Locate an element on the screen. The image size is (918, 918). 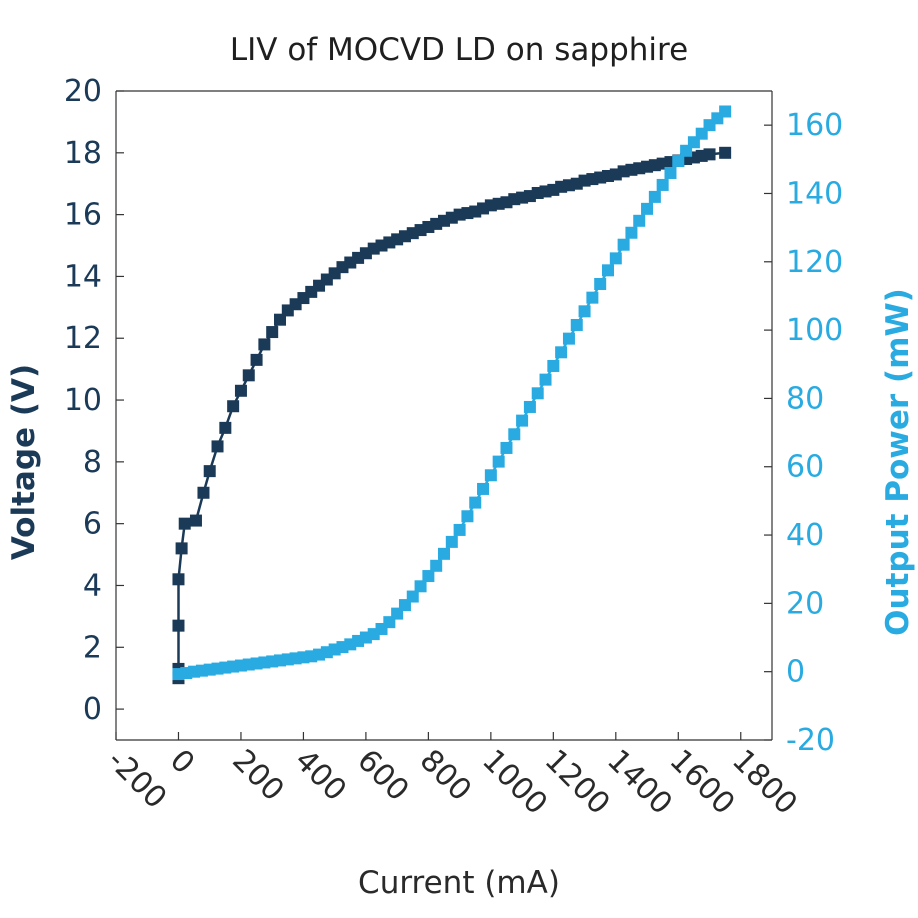
y-tick-label: 6 is located at coordinates (92, 524).